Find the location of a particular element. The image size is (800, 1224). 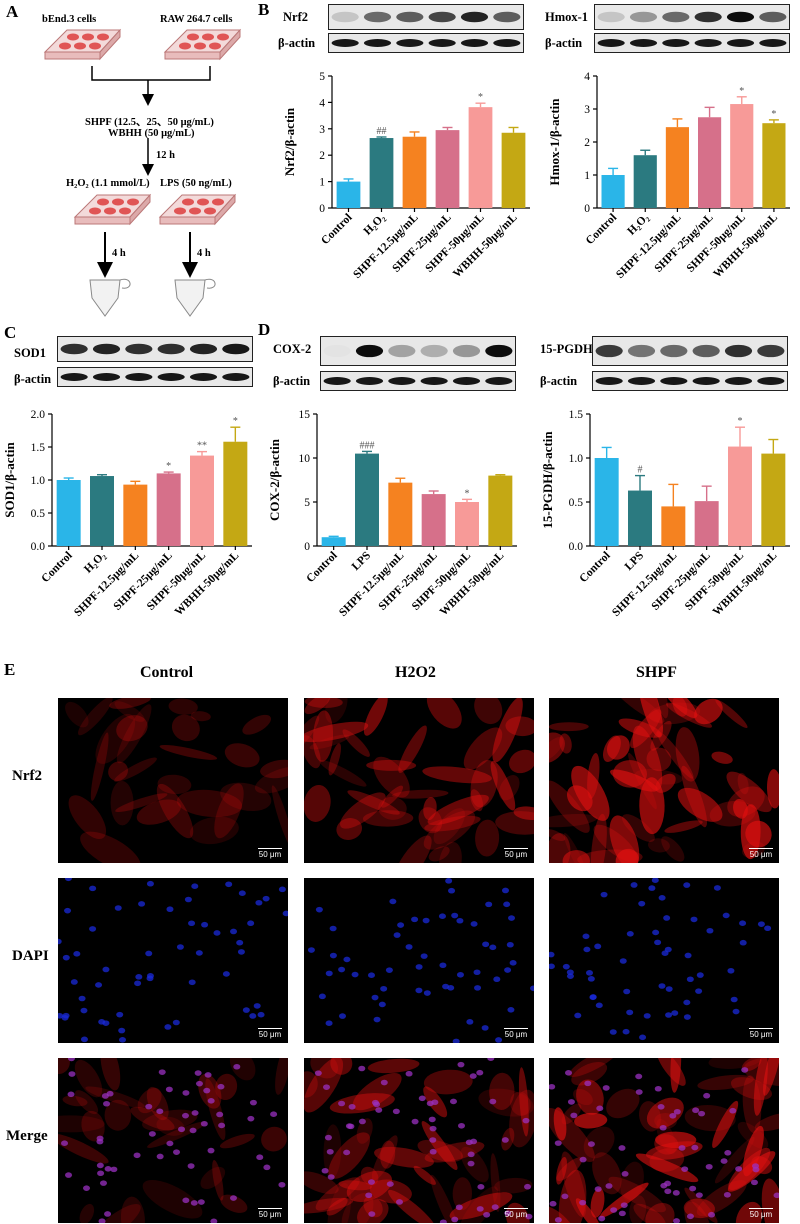

y-axis-label: Hmox-1/β-actin is located at coordinates (554, 142).